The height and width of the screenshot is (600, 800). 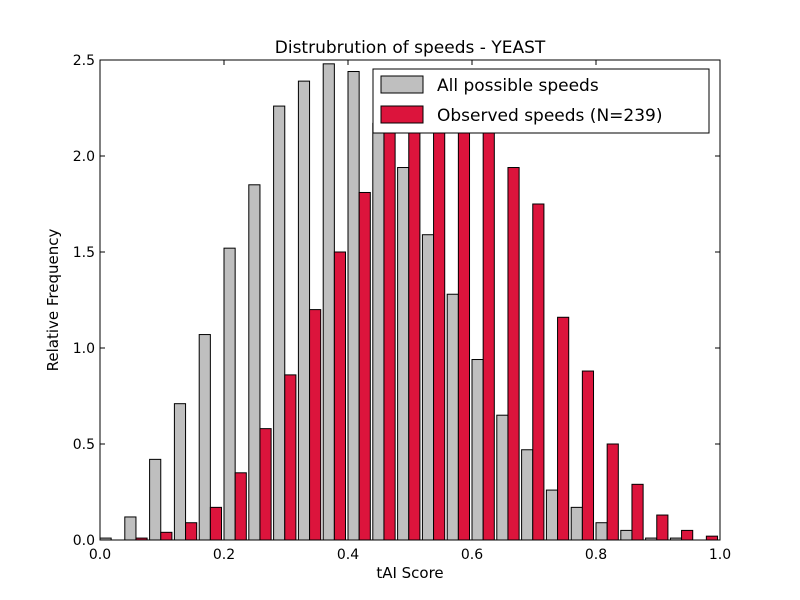 I want to click on x-tick-label: 0.0, so click(x=100, y=555).